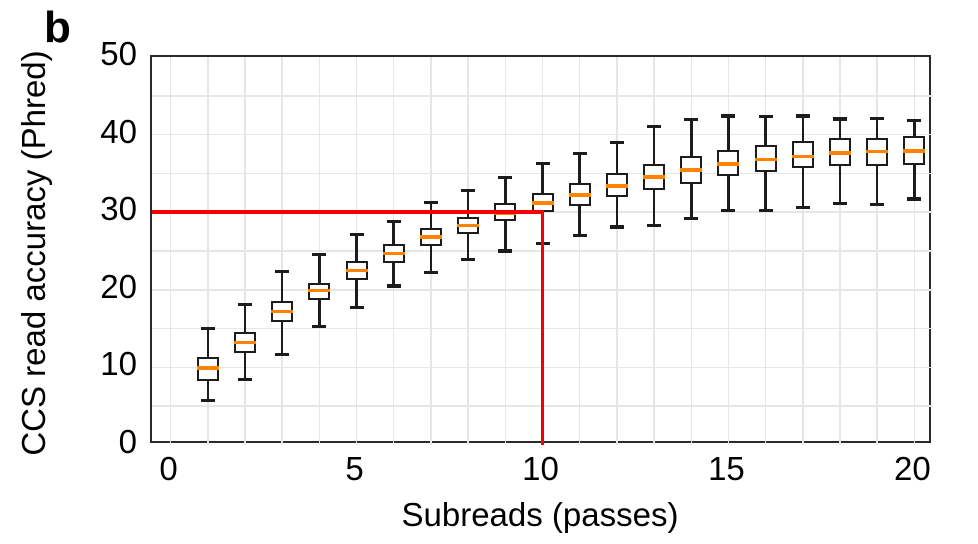  What do you see at coordinates (348, 212) in the screenshot?
I see `reference-line-horizontal` at bounding box center [348, 212].